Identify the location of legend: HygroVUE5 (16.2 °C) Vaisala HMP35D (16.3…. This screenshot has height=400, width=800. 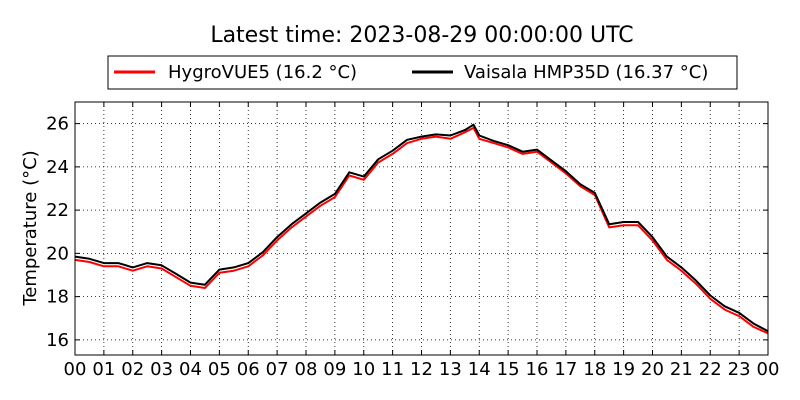
(422, 72).